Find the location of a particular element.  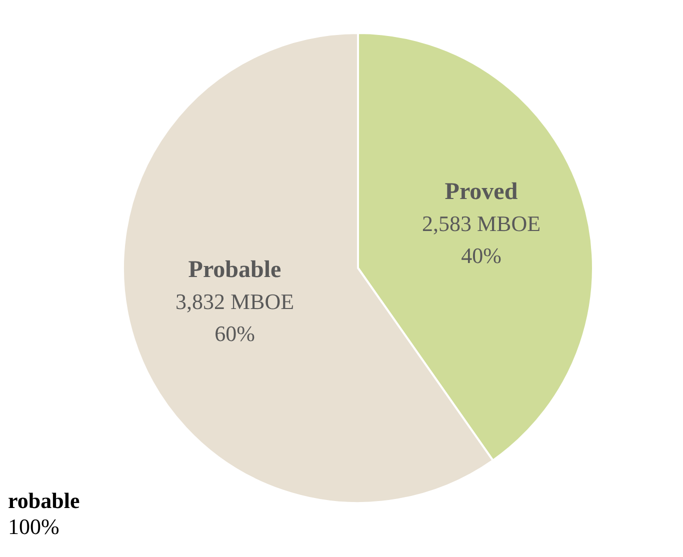

slice-label: Proved is located at coordinates (481, 192).